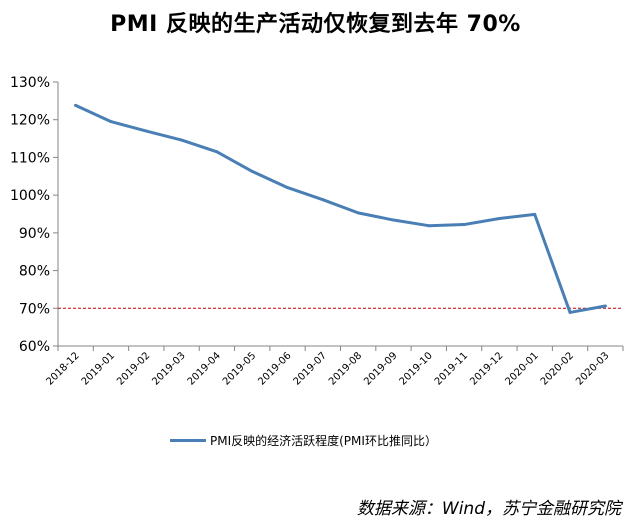 The width and height of the screenshot is (631, 520). What do you see at coordinates (310, 368) in the screenshot?
I see `x-tick-label: 2019-07` at bounding box center [310, 368].